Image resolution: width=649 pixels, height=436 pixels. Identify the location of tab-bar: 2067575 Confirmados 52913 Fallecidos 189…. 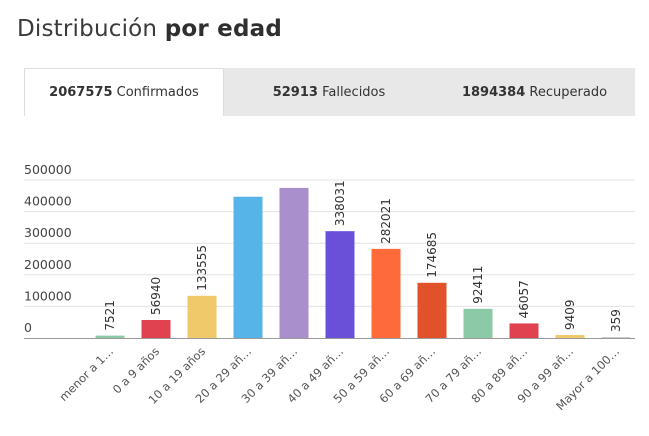
(329, 92).